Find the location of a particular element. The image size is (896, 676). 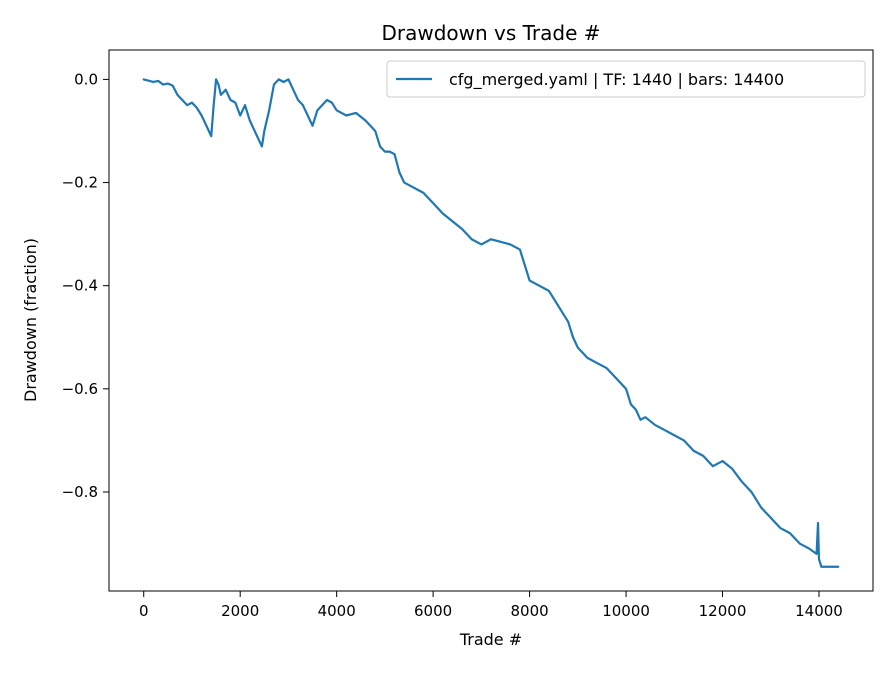

x-axis: 0 2000 4000 6000 8000 10000 12000 14000 is located at coordinates (491, 605).